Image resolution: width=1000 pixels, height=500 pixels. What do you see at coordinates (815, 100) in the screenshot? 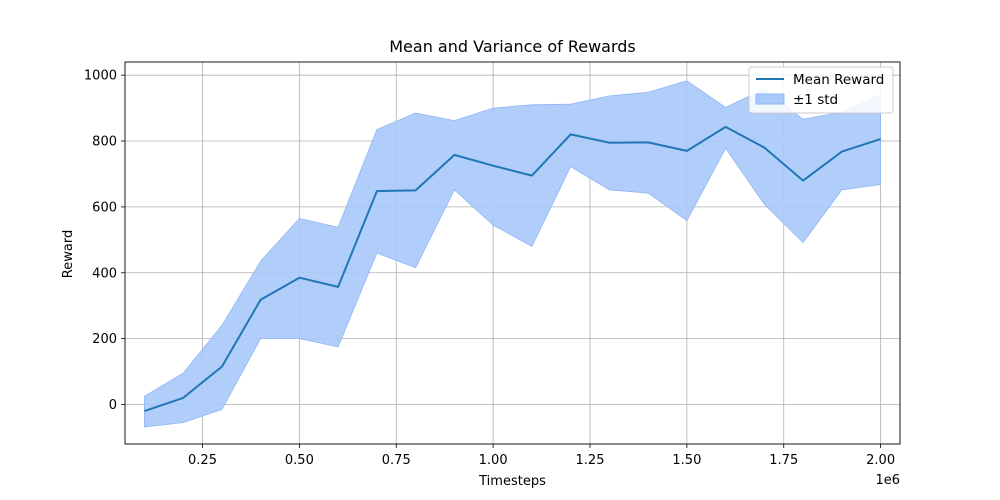
I see `legend-label-std-band: ±1 std` at bounding box center [815, 100].